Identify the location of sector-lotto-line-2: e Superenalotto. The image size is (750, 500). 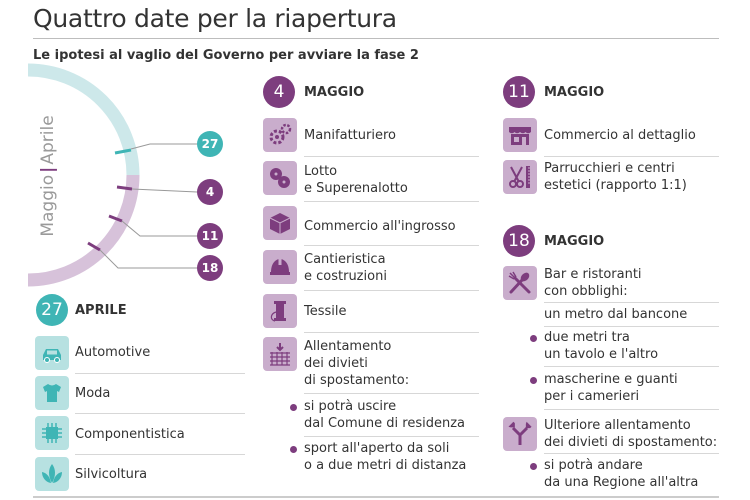
(356, 188).